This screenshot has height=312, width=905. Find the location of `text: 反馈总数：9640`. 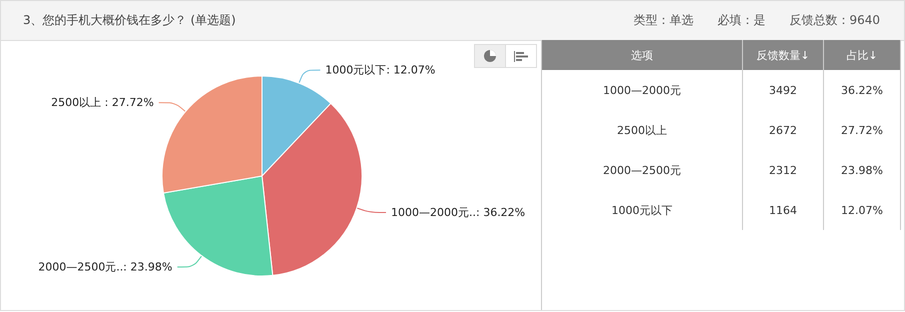

text: 反馈总数：9640 is located at coordinates (834, 20).